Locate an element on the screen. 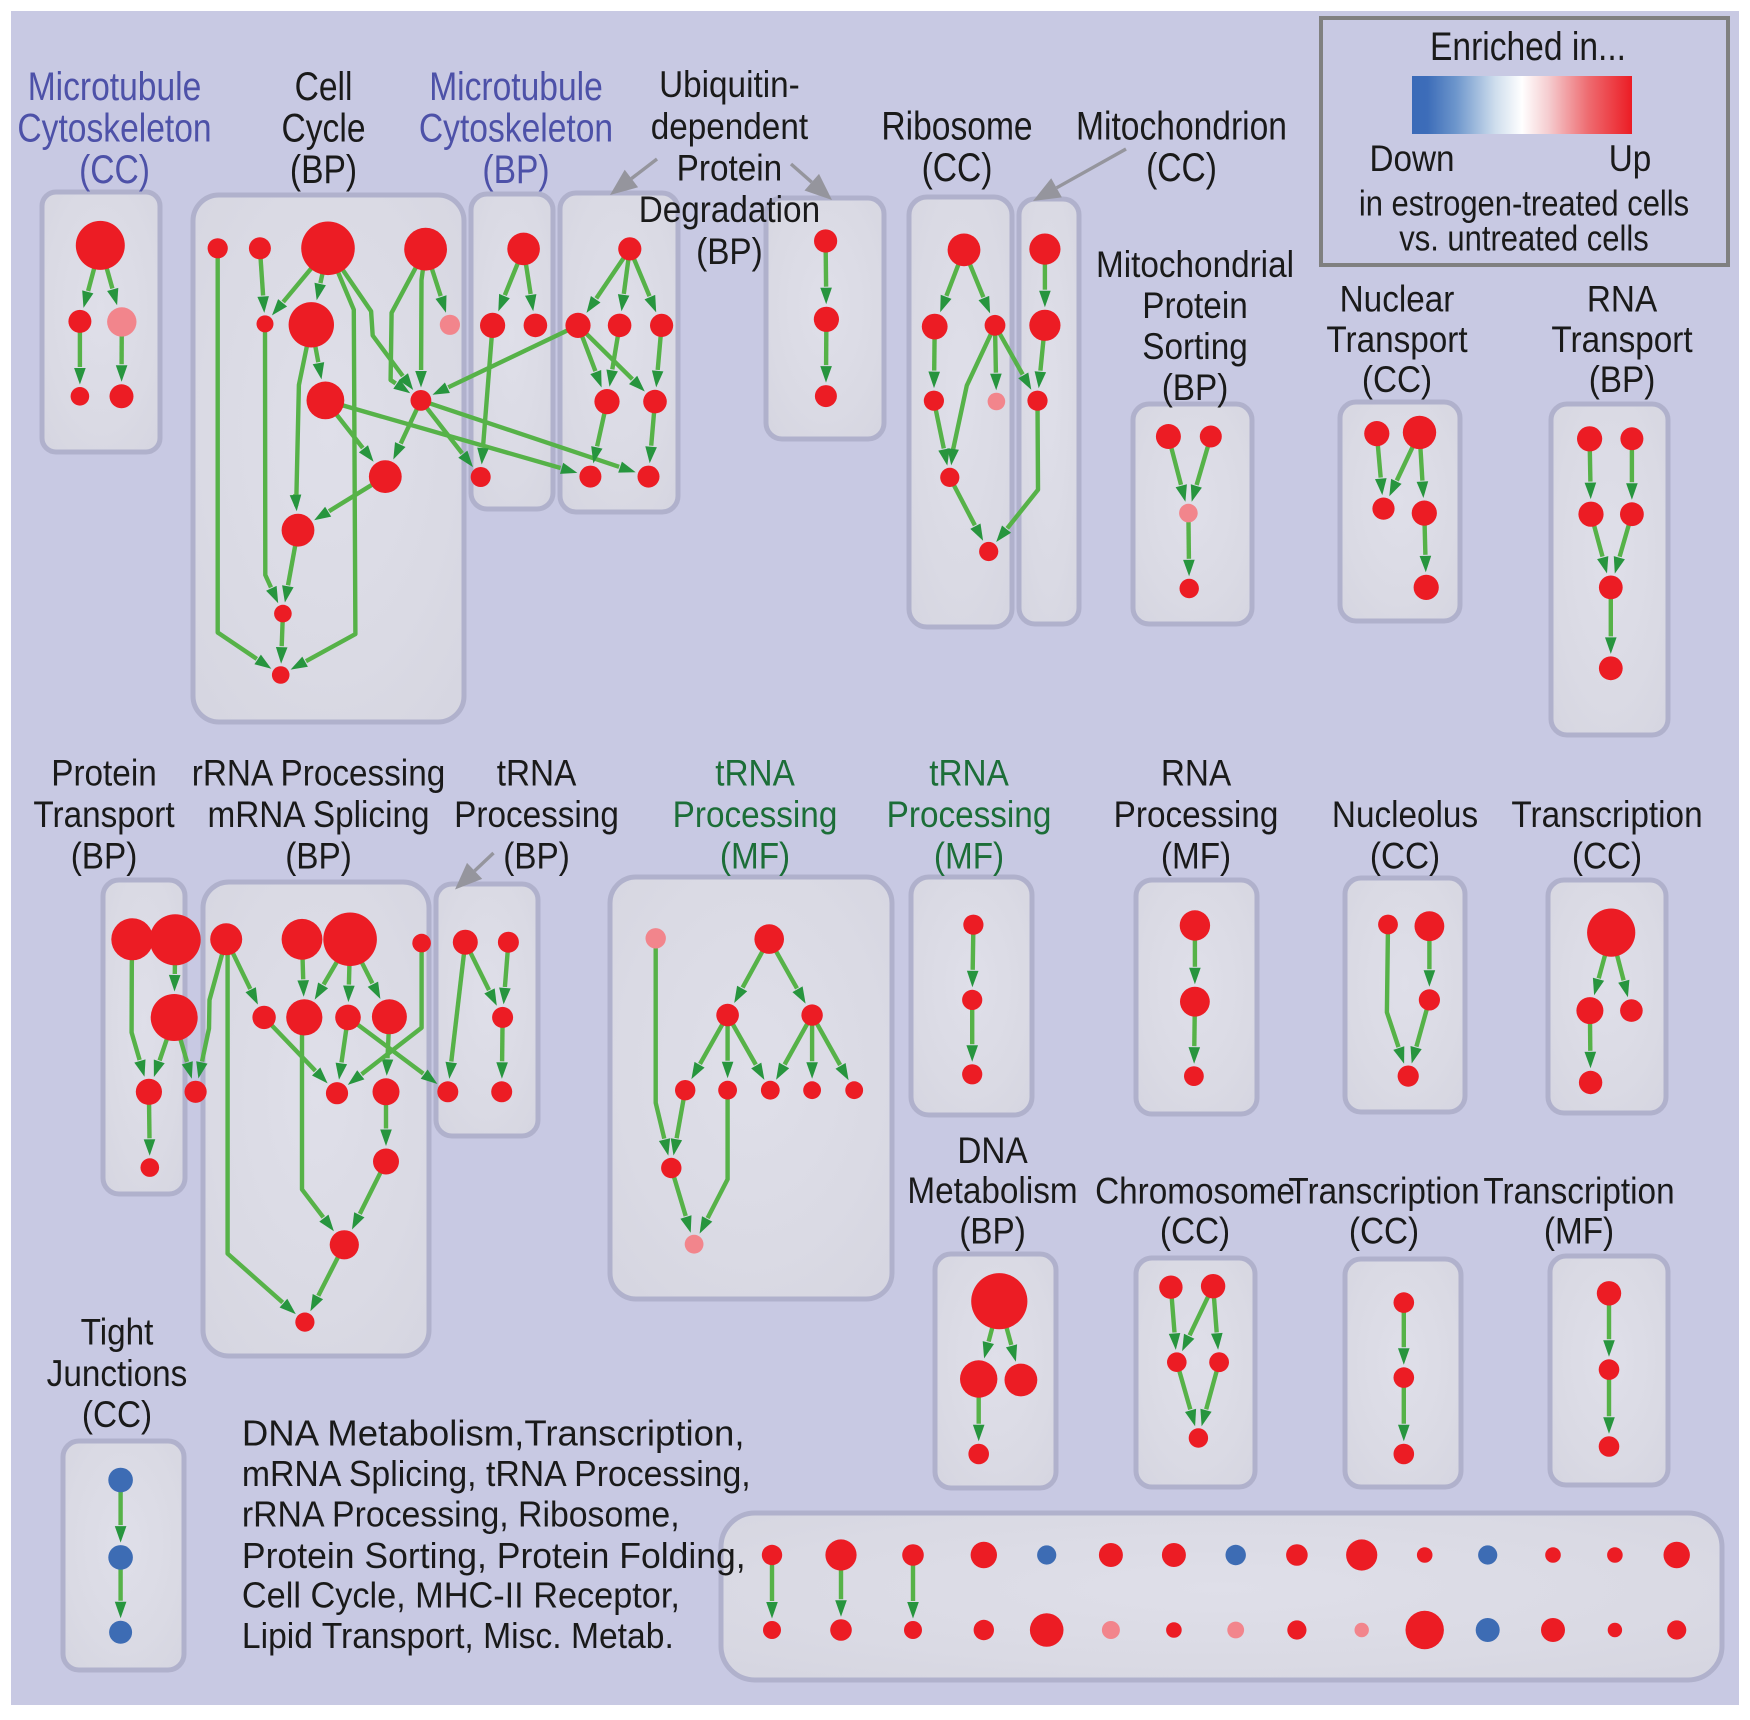 The height and width of the screenshot is (1720, 1750). svg-text: DNA is located at coordinates (992, 1150).